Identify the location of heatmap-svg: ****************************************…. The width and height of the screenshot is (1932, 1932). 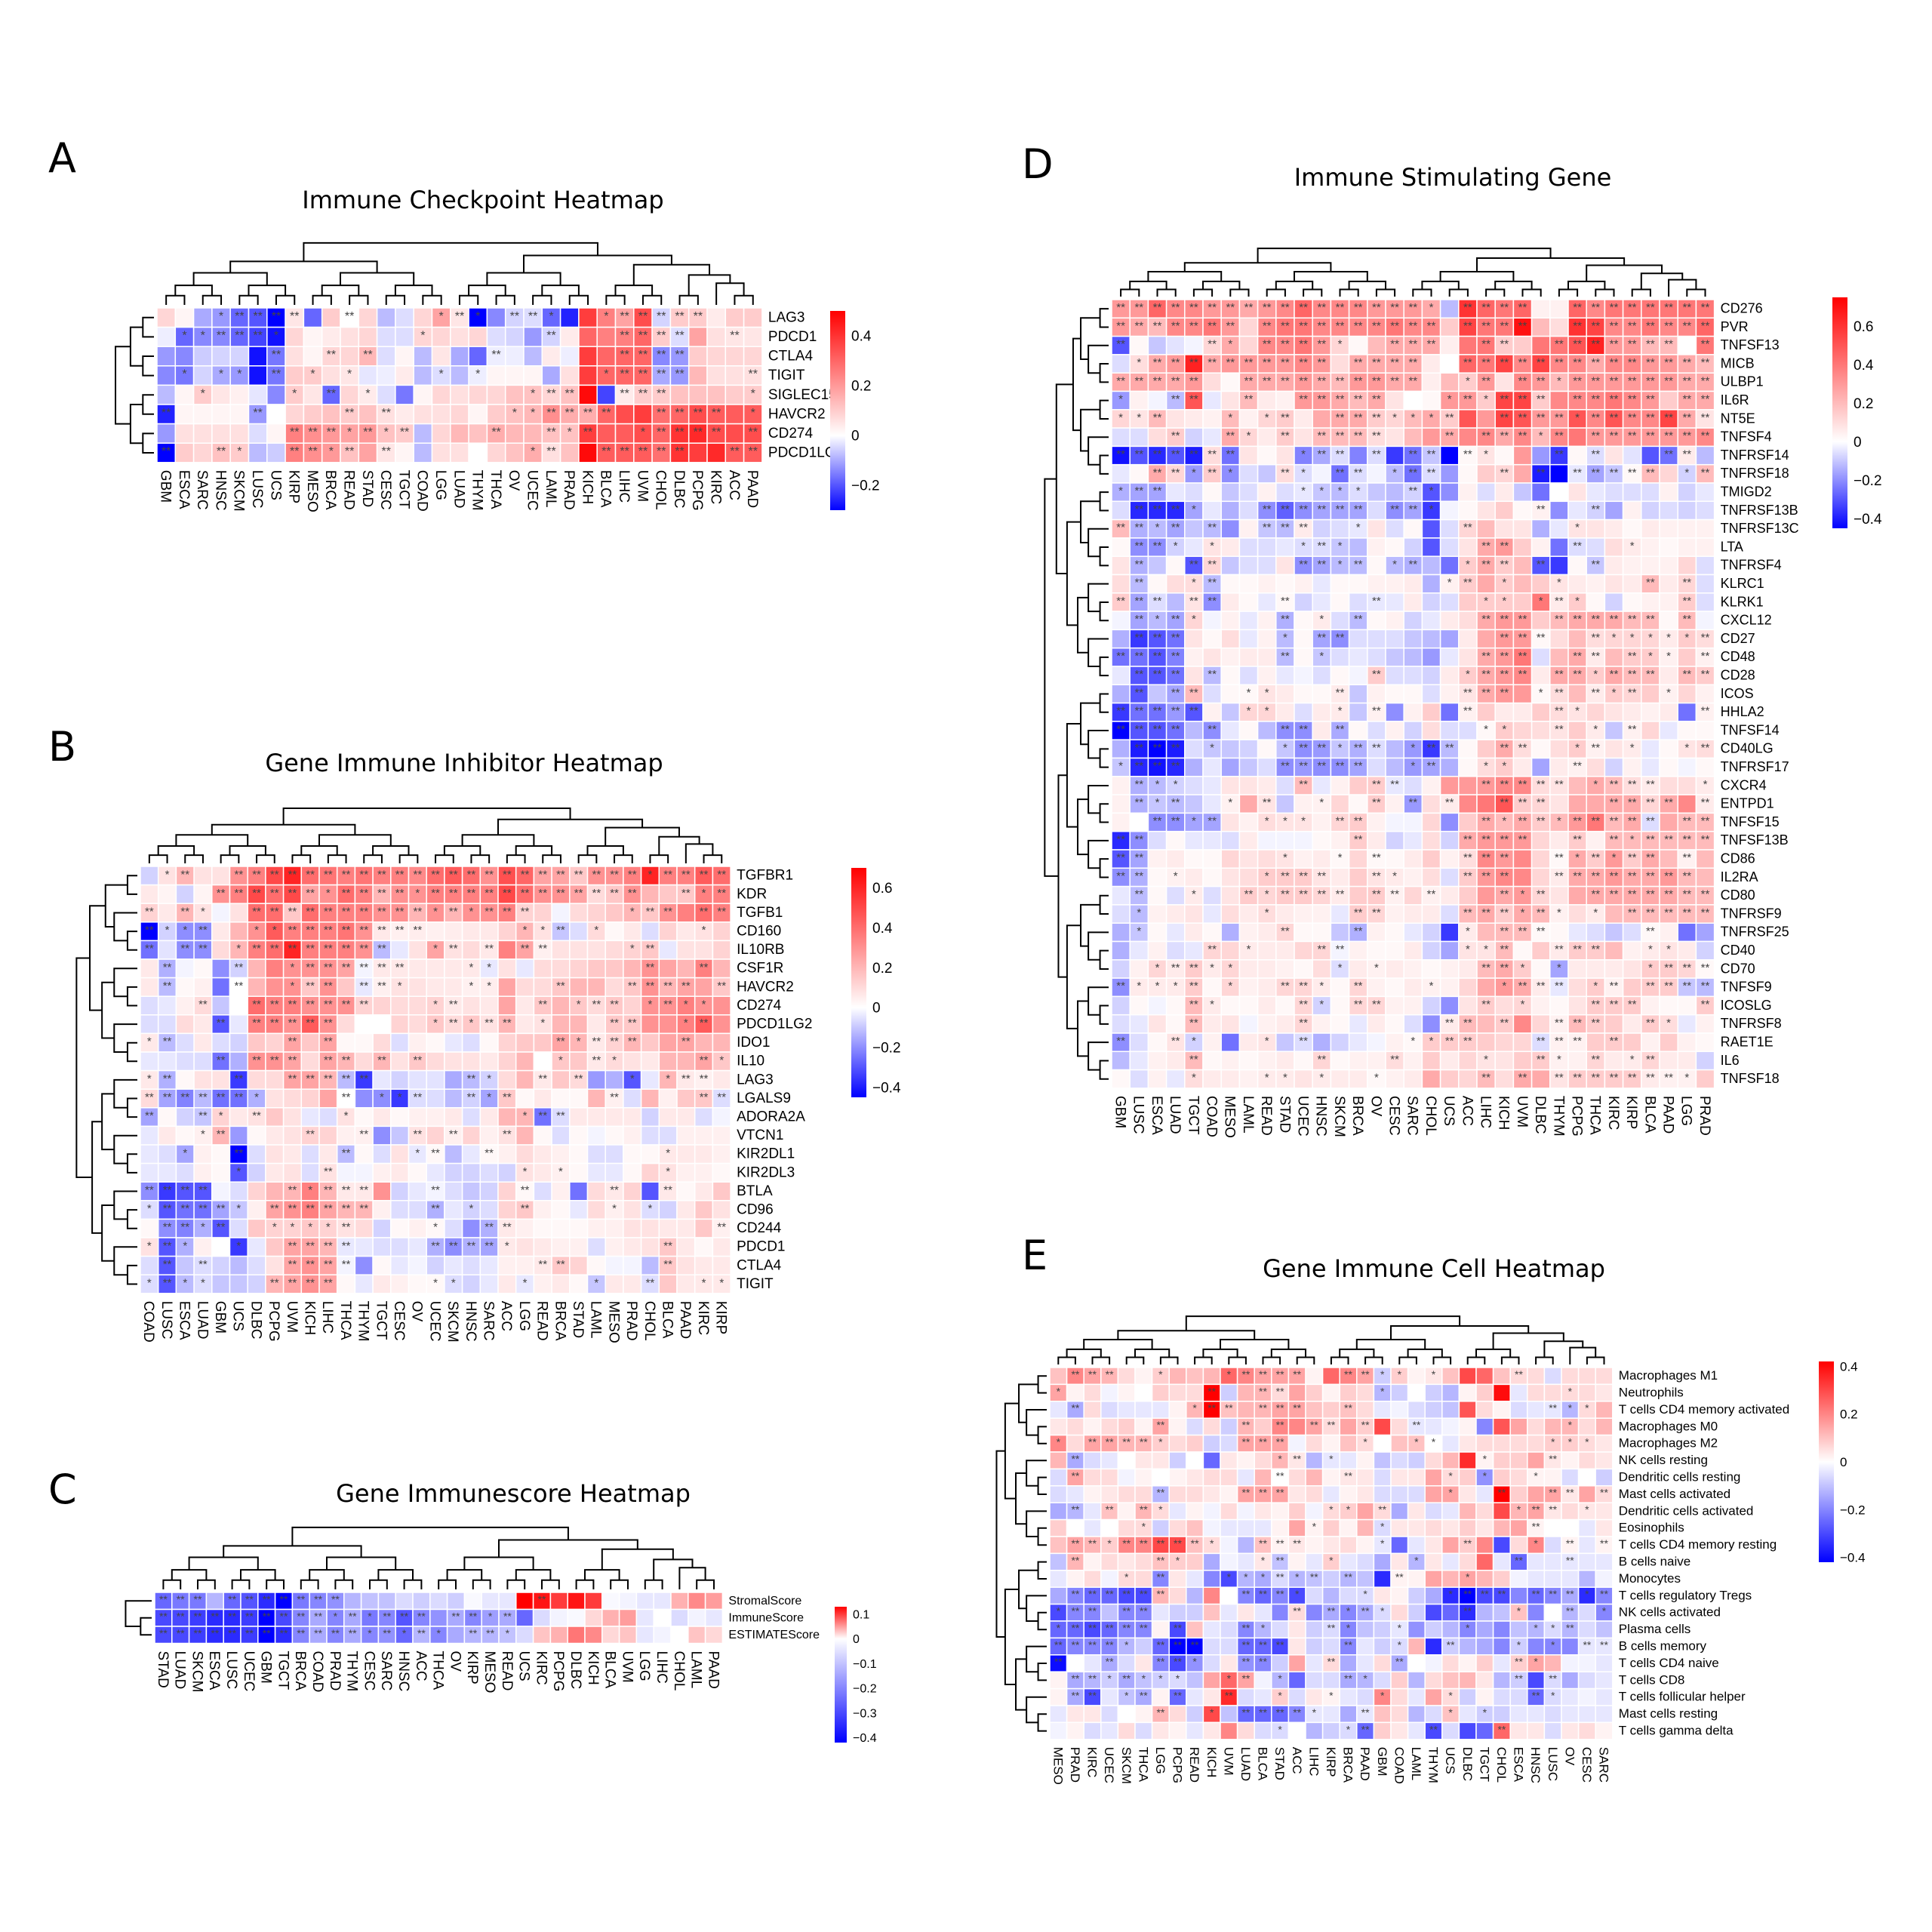
(1430, 1550).